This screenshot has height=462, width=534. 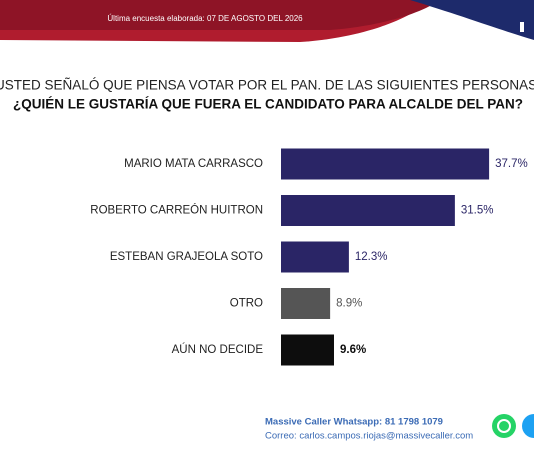 I want to click on value-label: 9.6%, so click(x=353, y=350).